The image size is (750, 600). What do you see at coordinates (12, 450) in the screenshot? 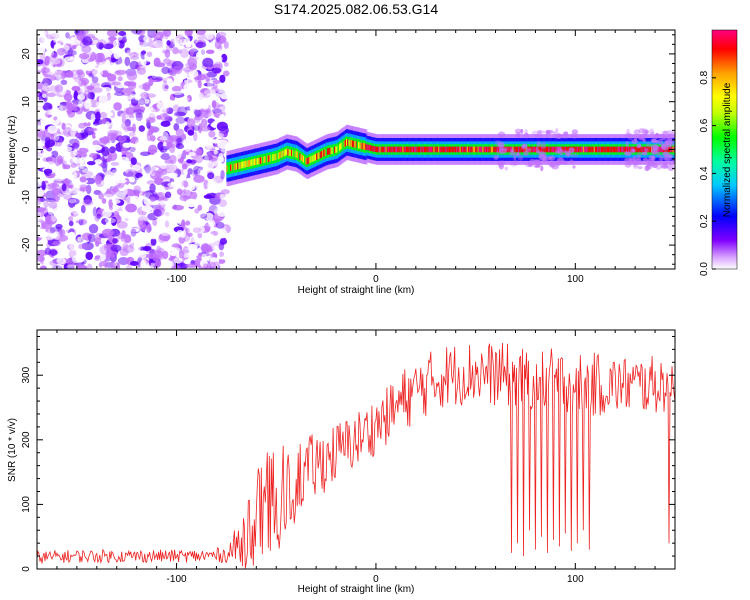
I see `snr-y-label: SNR (10 * v/v)` at bounding box center [12, 450].